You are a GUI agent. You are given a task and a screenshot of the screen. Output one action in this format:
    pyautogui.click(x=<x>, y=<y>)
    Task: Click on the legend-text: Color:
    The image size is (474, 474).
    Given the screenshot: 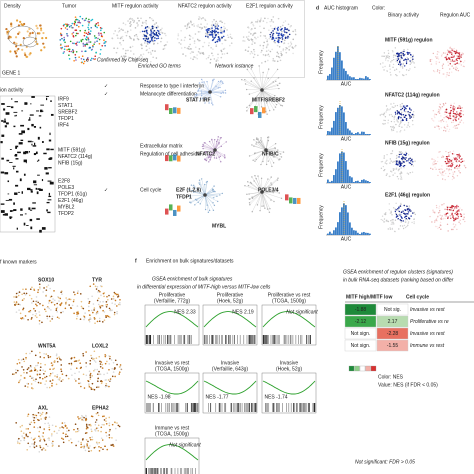 What is the action you would take?
    pyautogui.click(x=378, y=8)
    